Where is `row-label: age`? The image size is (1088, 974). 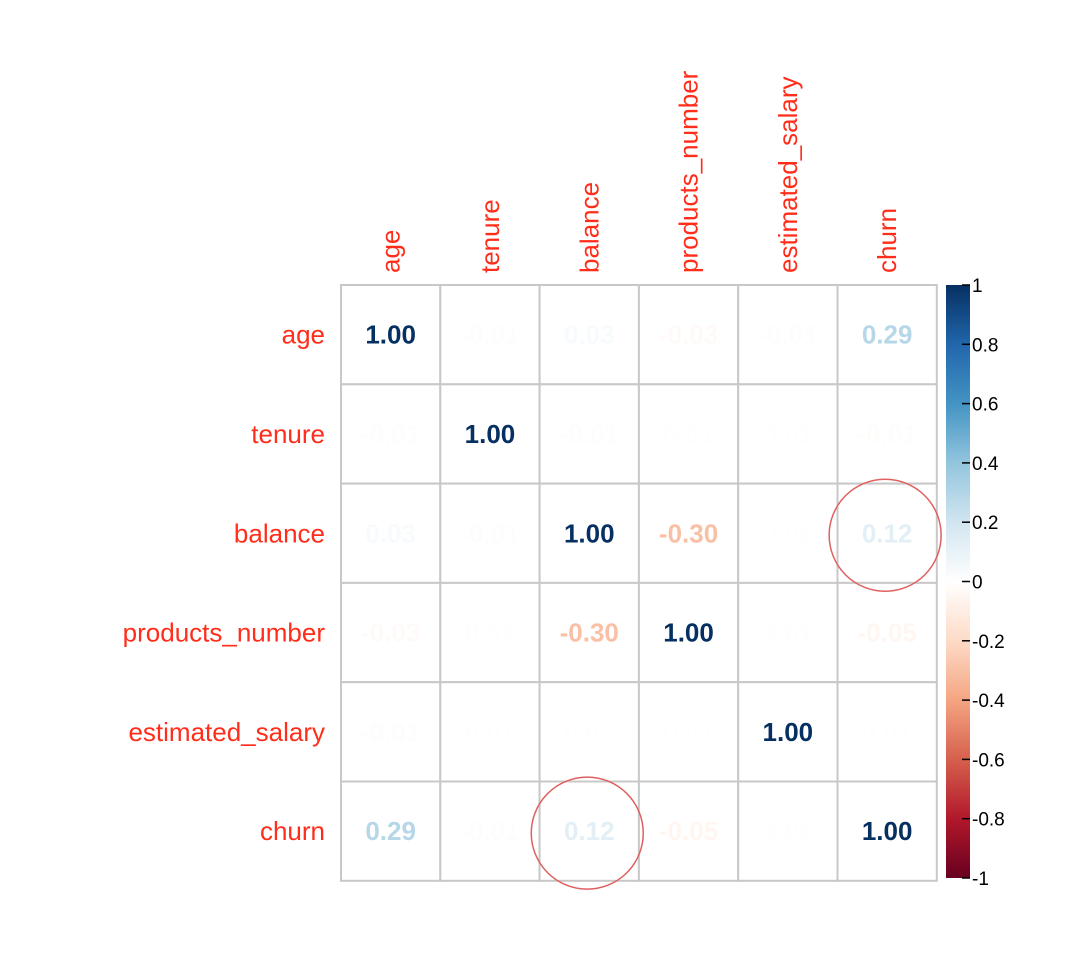
row-label: age is located at coordinates (303, 335).